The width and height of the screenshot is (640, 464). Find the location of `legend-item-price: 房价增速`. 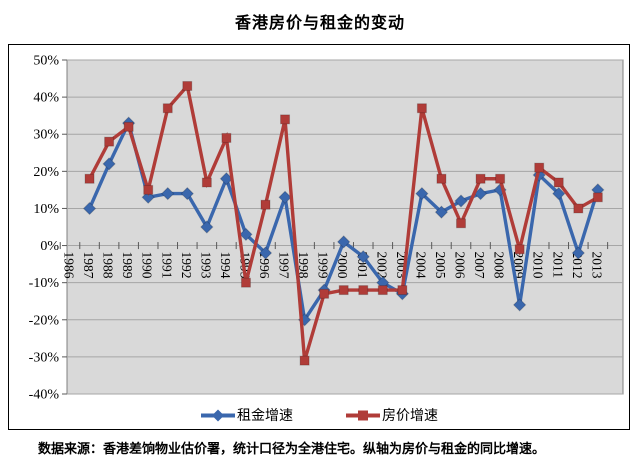

legend-item-price: 房价增速 is located at coordinates (391, 415).